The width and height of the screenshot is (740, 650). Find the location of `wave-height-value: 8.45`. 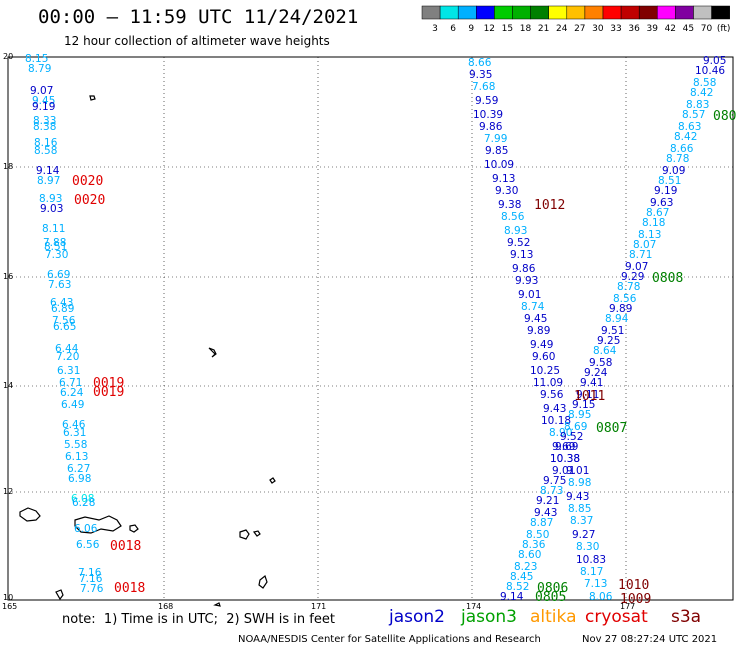

wave-height-value: 8.45 is located at coordinates (522, 577).